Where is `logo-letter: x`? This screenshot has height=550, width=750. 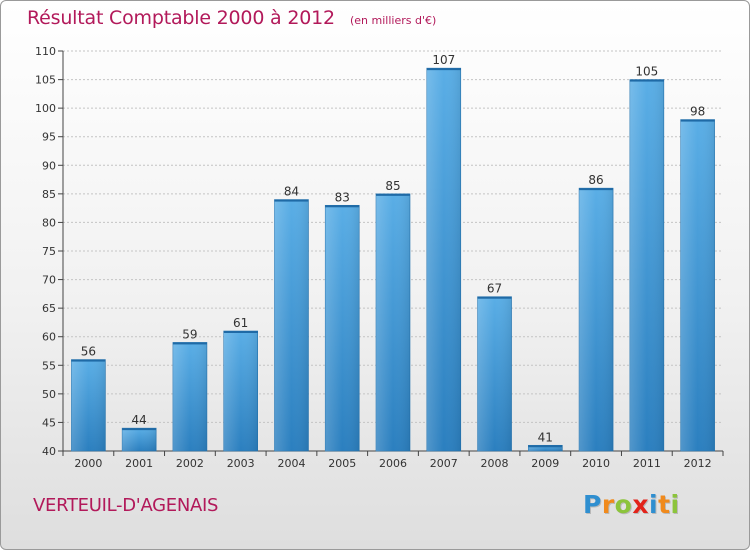 logo-letter: x is located at coordinates (640, 504).